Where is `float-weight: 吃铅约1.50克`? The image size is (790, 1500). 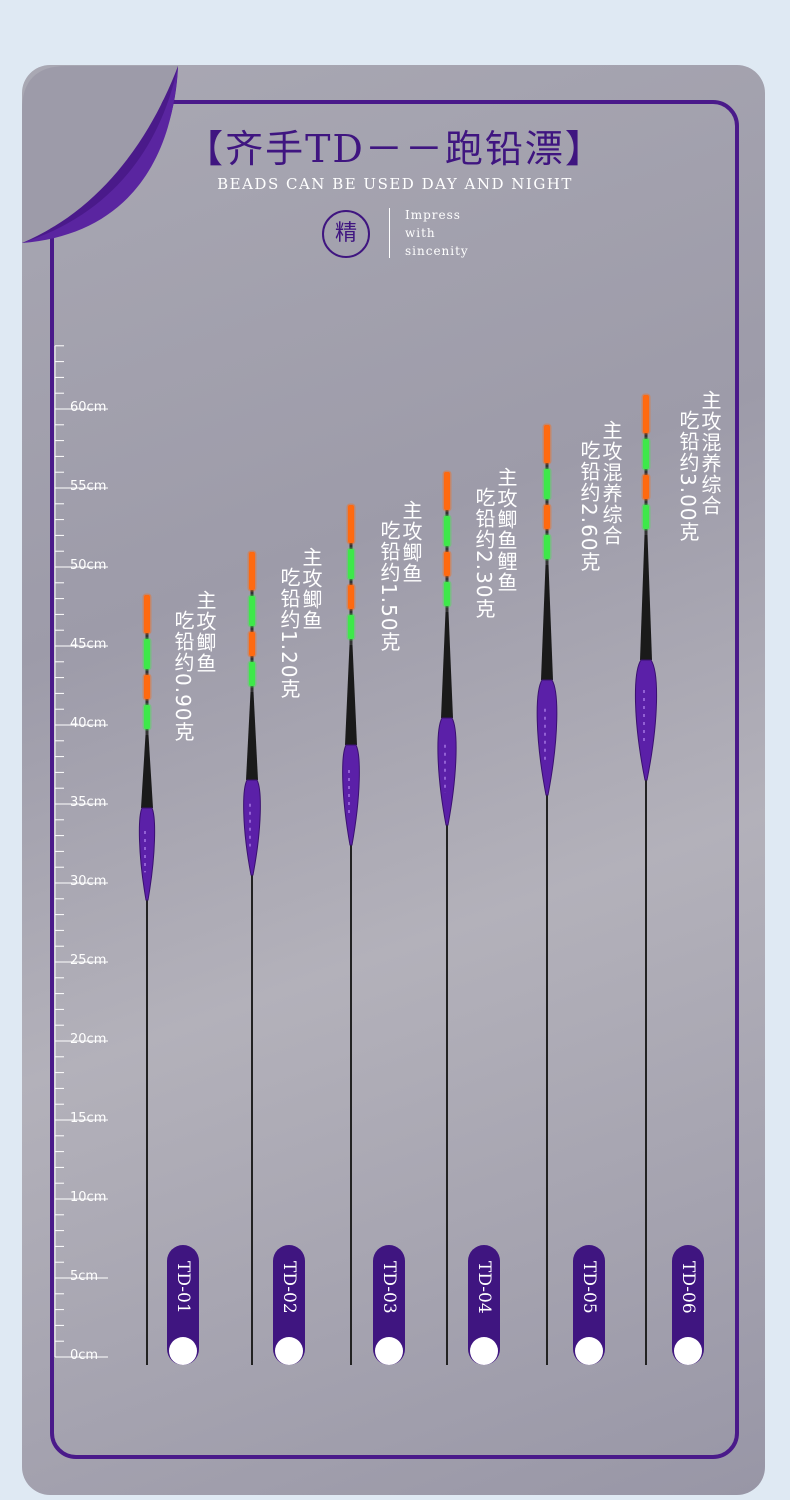 float-weight: 吃铅约1.50克 is located at coordinates (389, 586).